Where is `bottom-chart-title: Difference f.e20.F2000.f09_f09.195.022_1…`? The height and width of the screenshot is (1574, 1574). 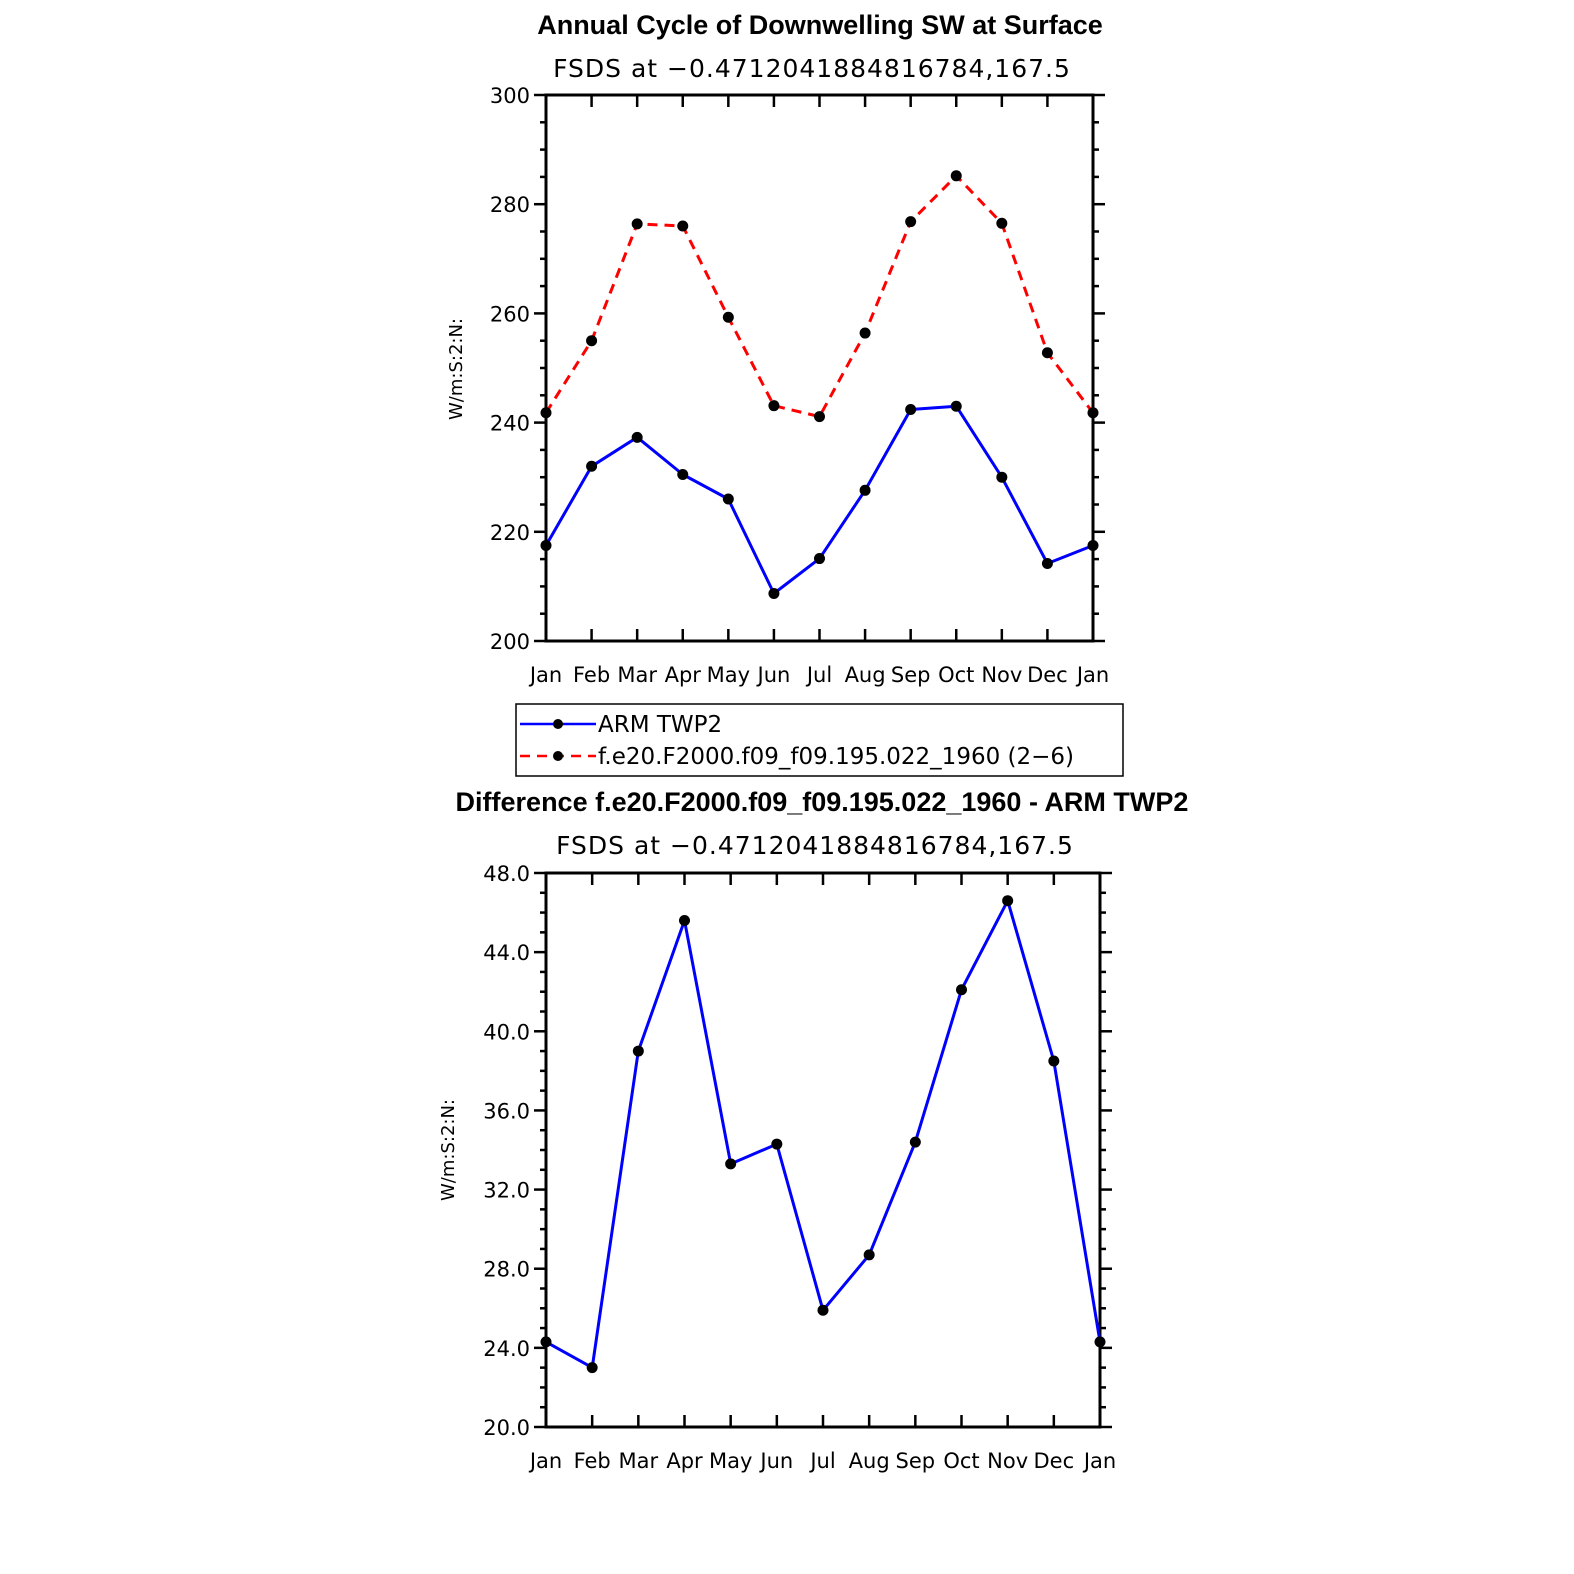 bottom-chart-title: Difference f.e20.F2000.f09_f09.195.022_1… is located at coordinates (822, 802).